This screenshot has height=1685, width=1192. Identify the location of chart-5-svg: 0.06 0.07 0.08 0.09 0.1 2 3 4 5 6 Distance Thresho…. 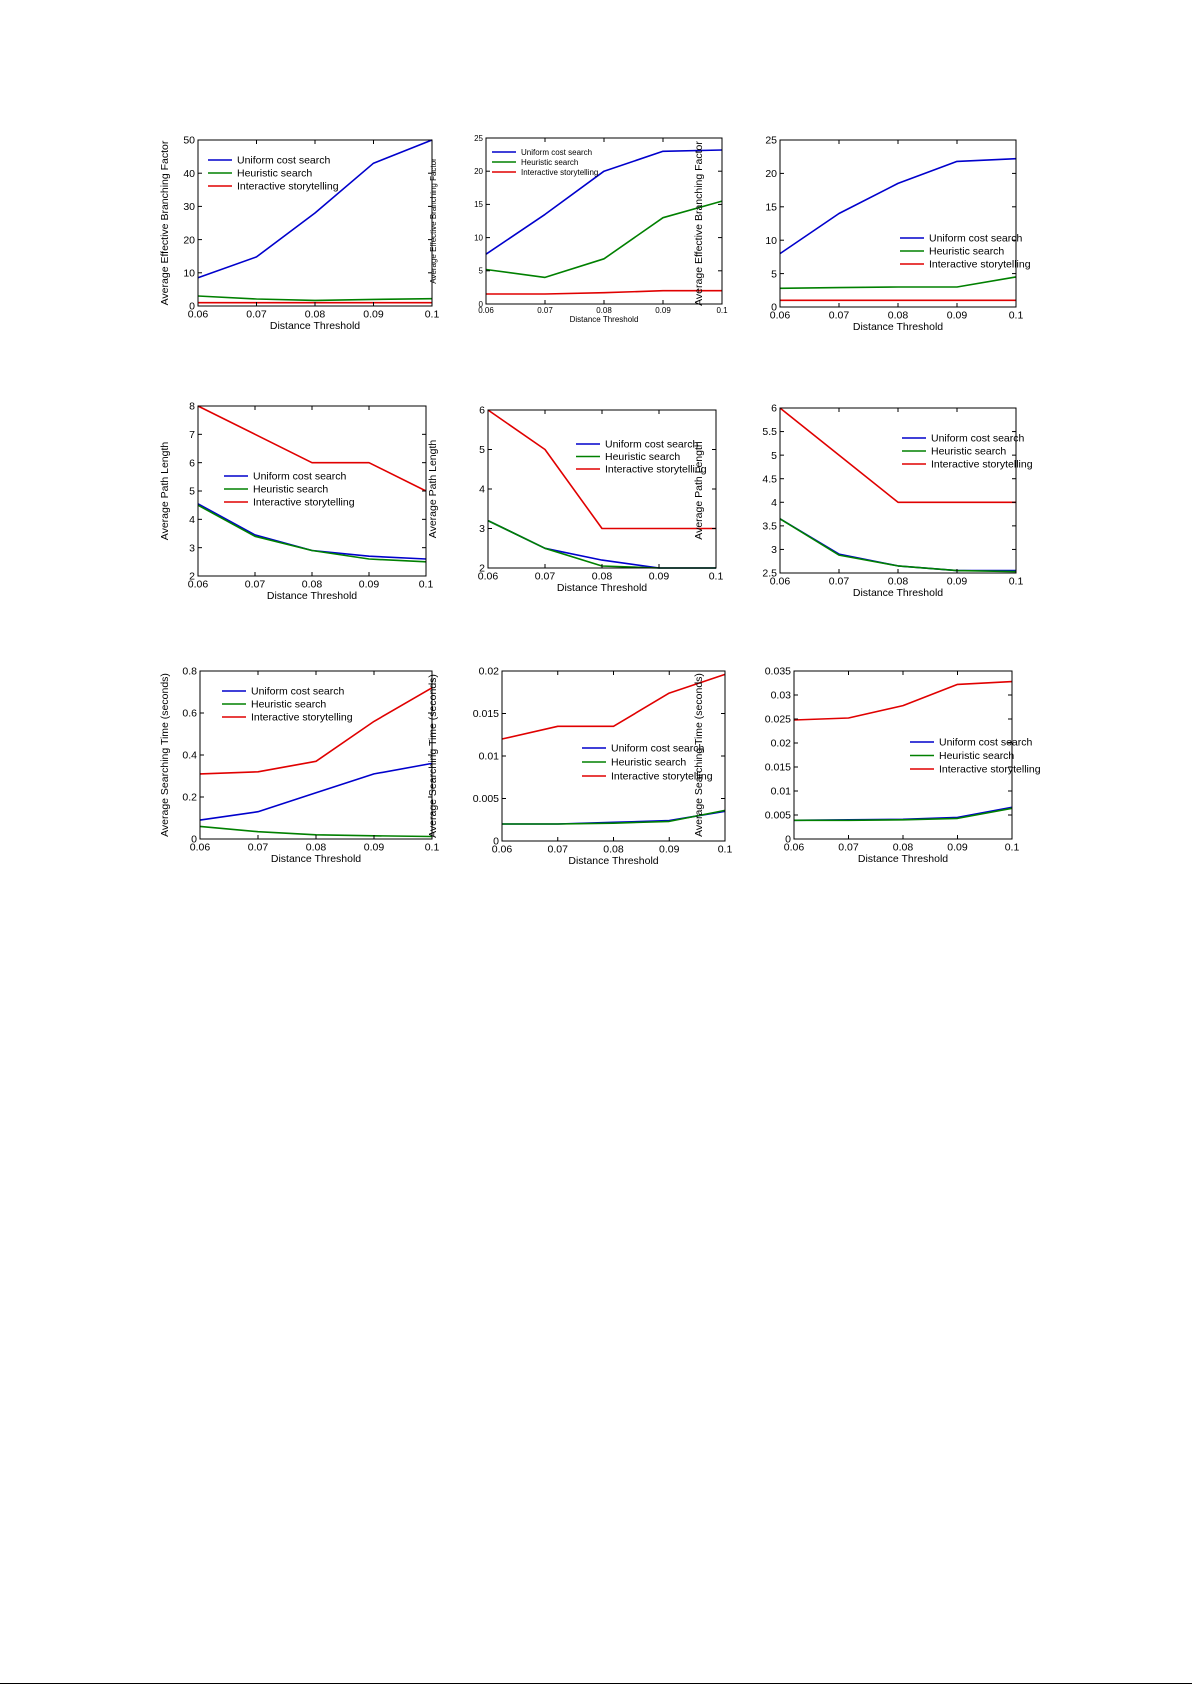
(575, 499).